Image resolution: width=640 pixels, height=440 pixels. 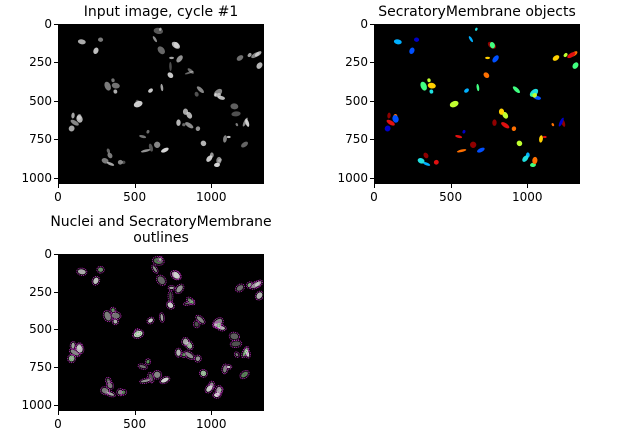 What do you see at coordinates (165, 327) in the screenshot?
I see `outlines-image` at bounding box center [165, 327].